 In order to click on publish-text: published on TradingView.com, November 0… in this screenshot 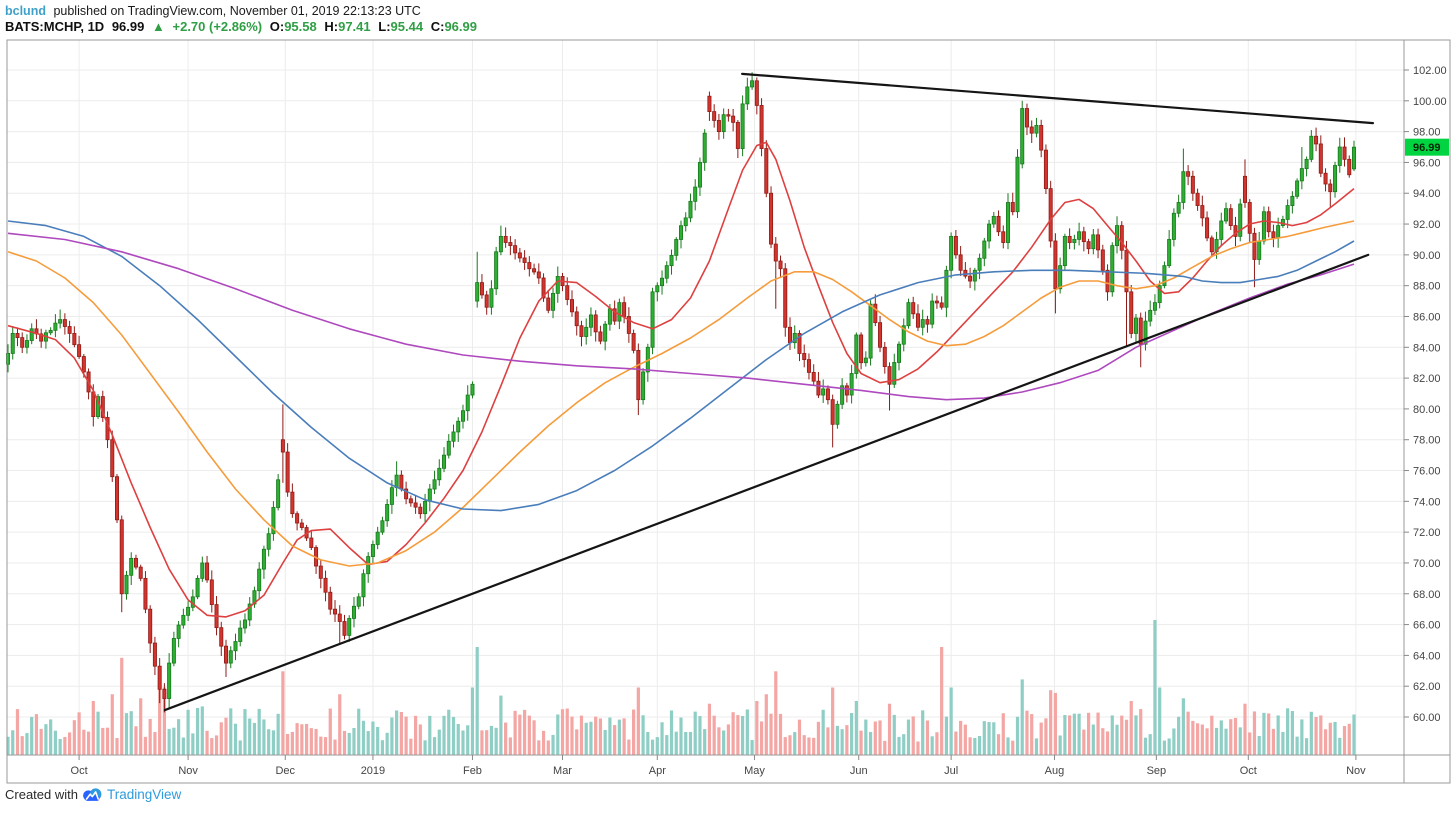, I will do `click(237, 11)`.